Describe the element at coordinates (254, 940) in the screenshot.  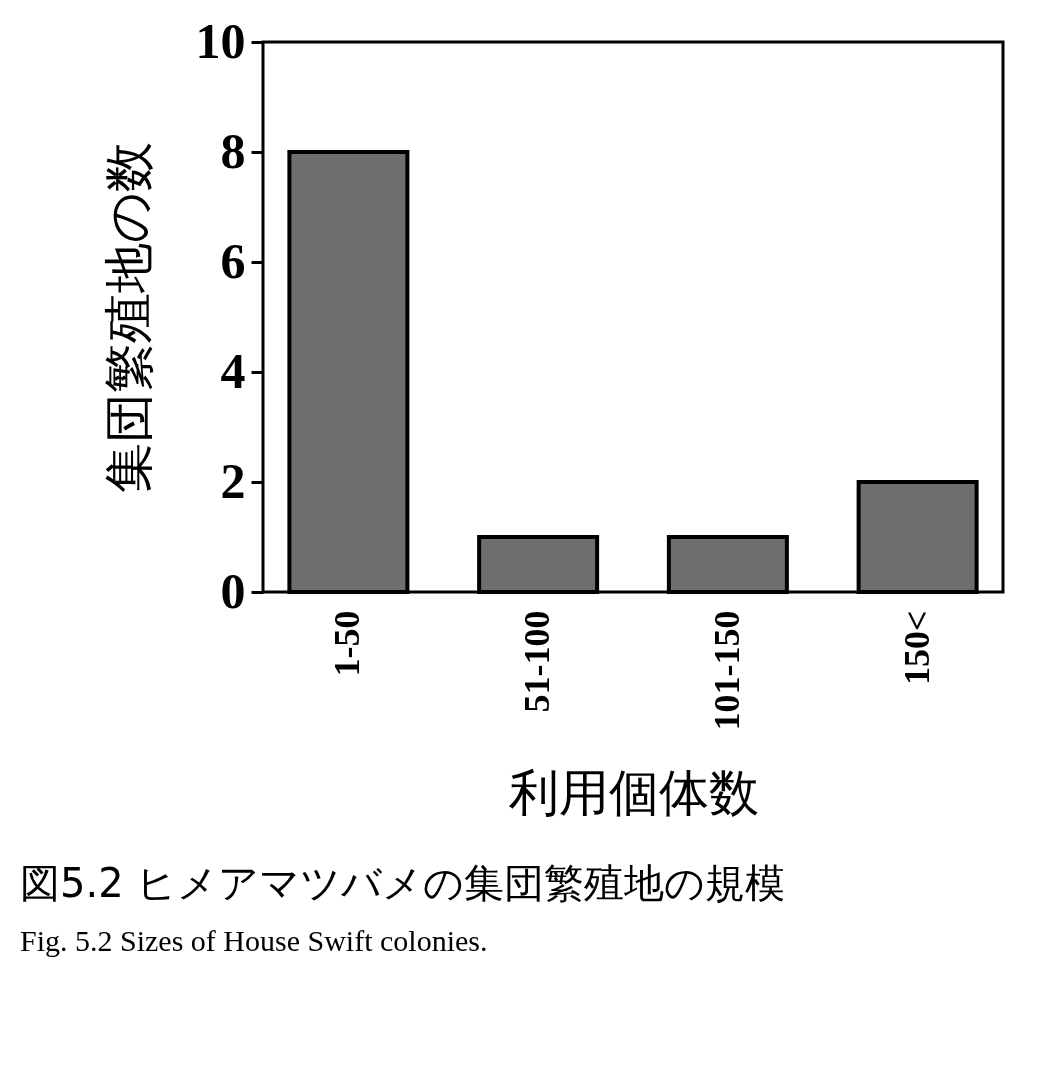
I see `text: Fig. 5.2 Sizes of House Swift colonies.` at that location.